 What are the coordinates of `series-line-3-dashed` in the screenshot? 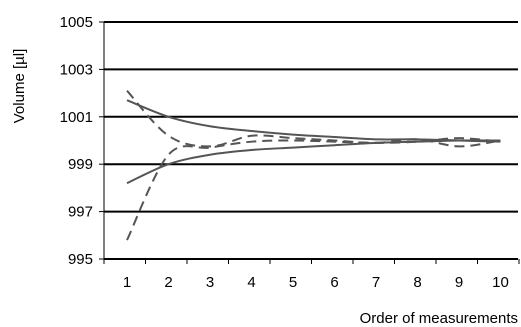 It's located at (313, 119).